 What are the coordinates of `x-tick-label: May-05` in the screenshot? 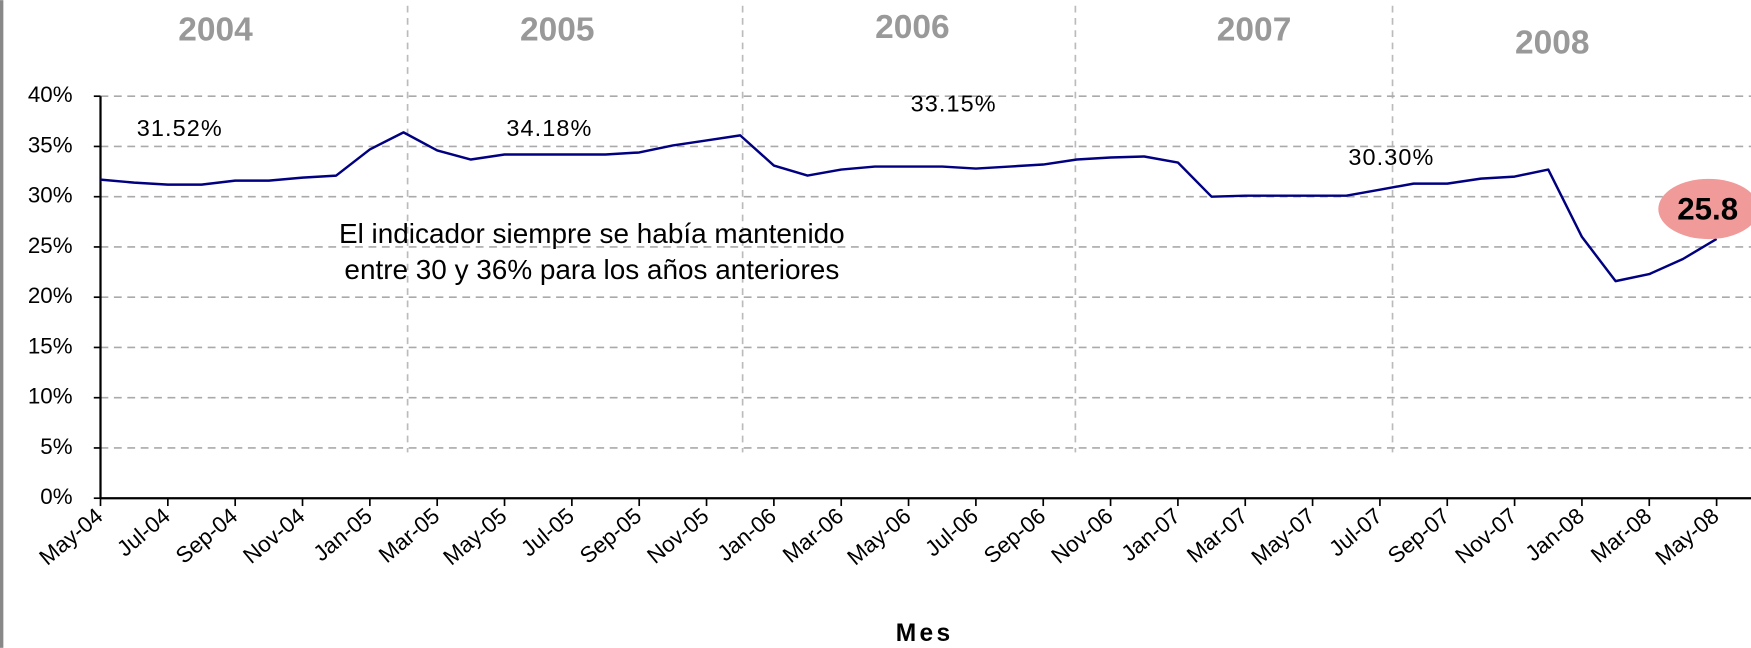 It's located at (474, 536).